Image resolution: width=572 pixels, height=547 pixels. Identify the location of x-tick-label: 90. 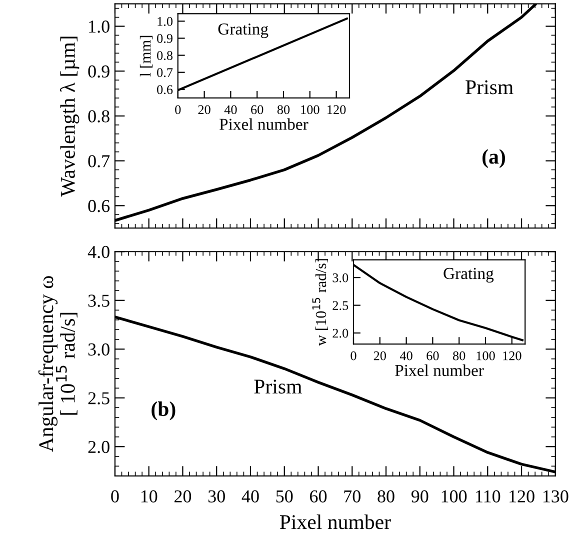
(419, 496).